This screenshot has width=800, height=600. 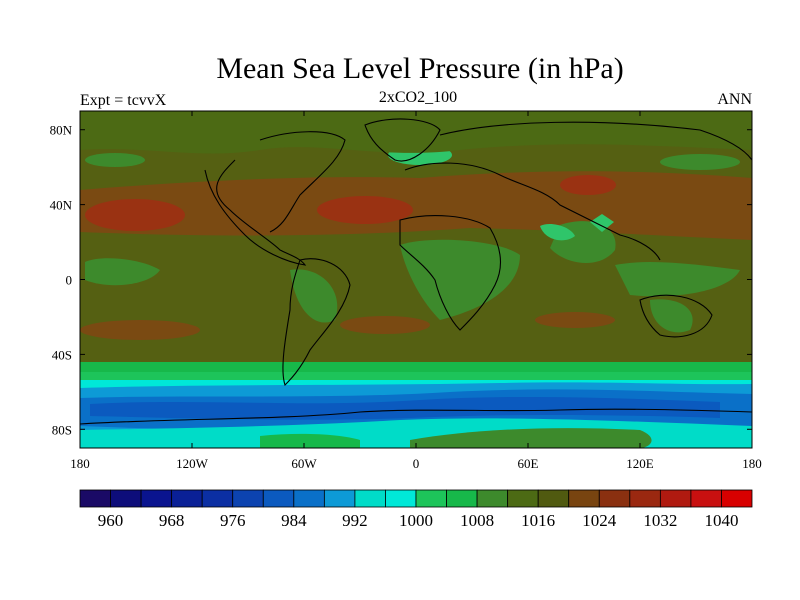 What do you see at coordinates (385, 325) in the screenshot?
I see `south-atlantic-high` at bounding box center [385, 325].